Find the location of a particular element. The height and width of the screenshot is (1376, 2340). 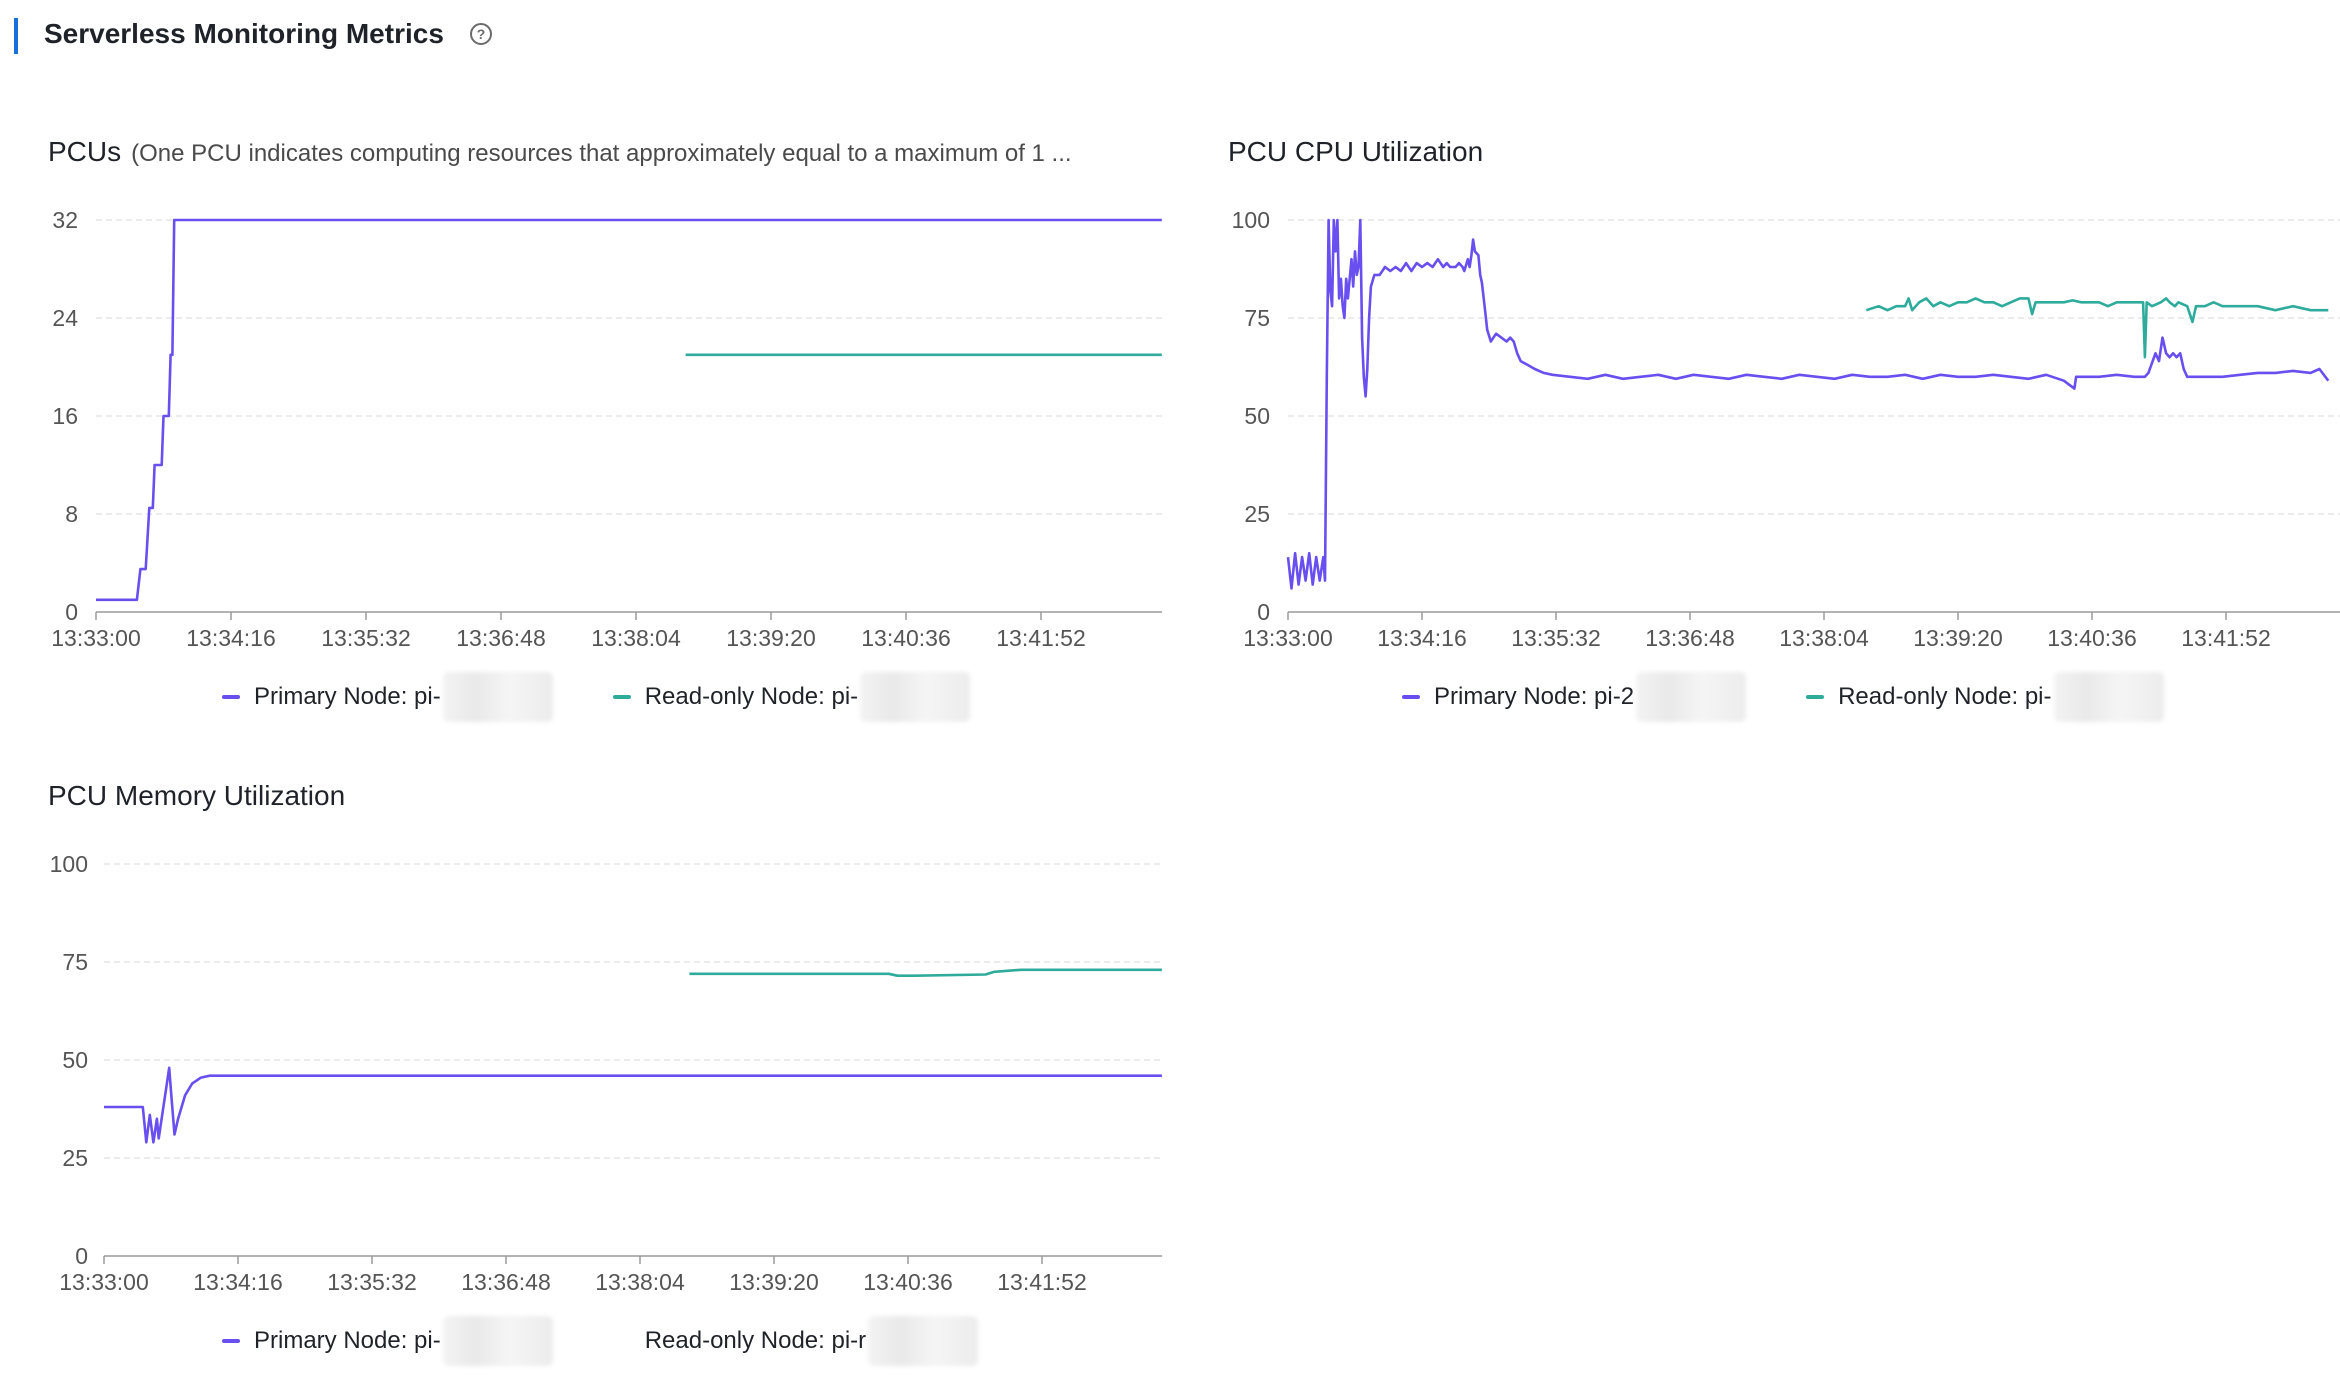

chart-title-text: PCUs is located at coordinates (85, 151).